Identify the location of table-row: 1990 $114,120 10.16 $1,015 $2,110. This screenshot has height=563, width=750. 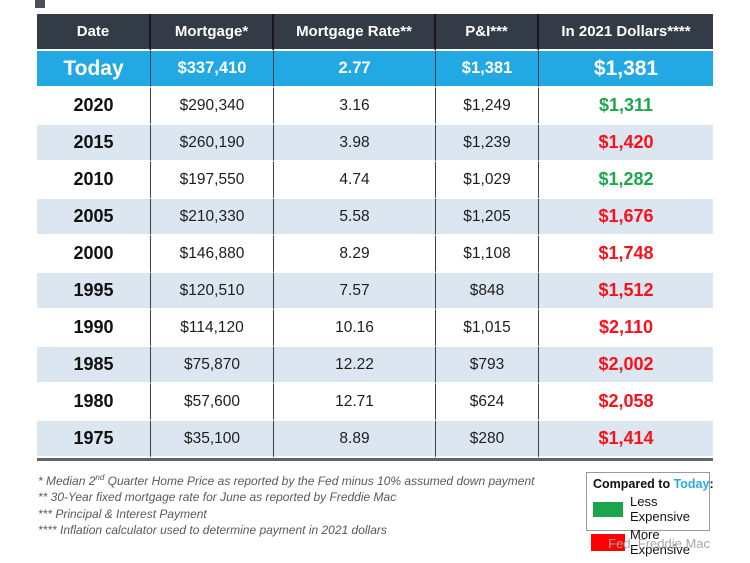
(375, 328).